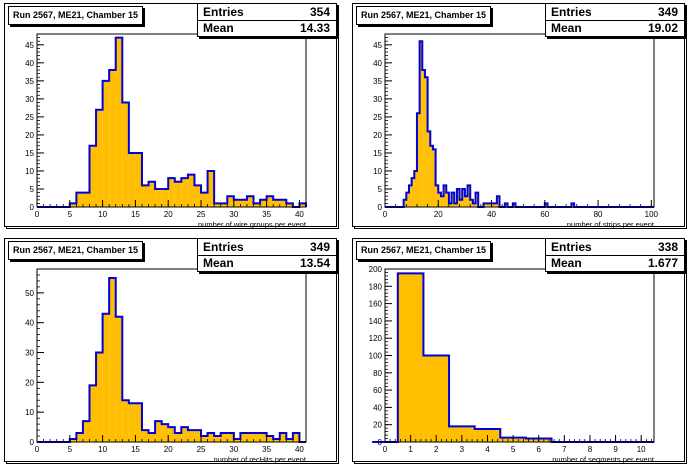 This screenshot has width=696, height=472. What do you see at coordinates (376, 269) in the screenshot?
I see `y-tick-label: 200` at bounding box center [376, 269].